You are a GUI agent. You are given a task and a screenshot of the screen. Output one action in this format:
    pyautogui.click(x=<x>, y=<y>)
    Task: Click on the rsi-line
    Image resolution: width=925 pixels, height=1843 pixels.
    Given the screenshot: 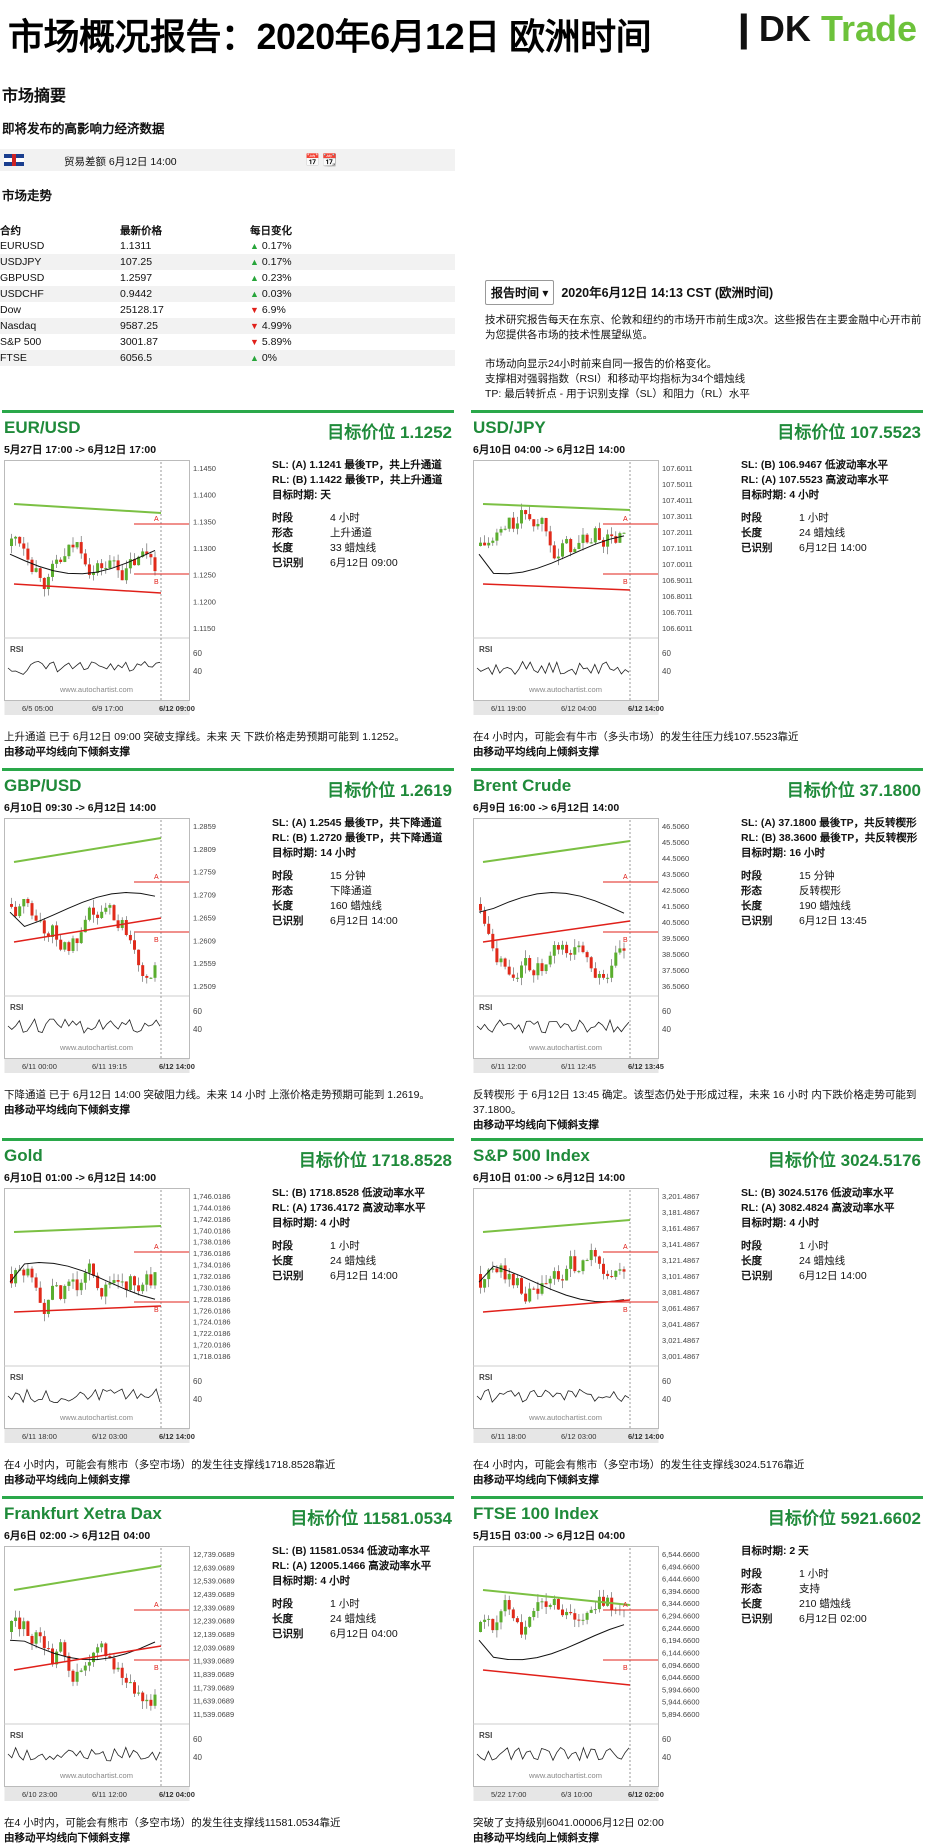 What is the action you would take?
    pyautogui.click(x=553, y=668)
    